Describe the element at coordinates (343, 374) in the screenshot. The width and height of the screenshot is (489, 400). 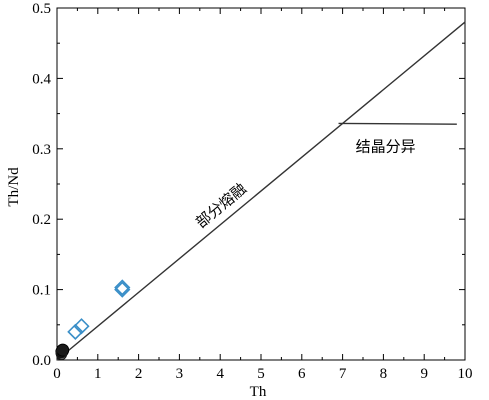
I see `x-tick-label: 7` at that location.